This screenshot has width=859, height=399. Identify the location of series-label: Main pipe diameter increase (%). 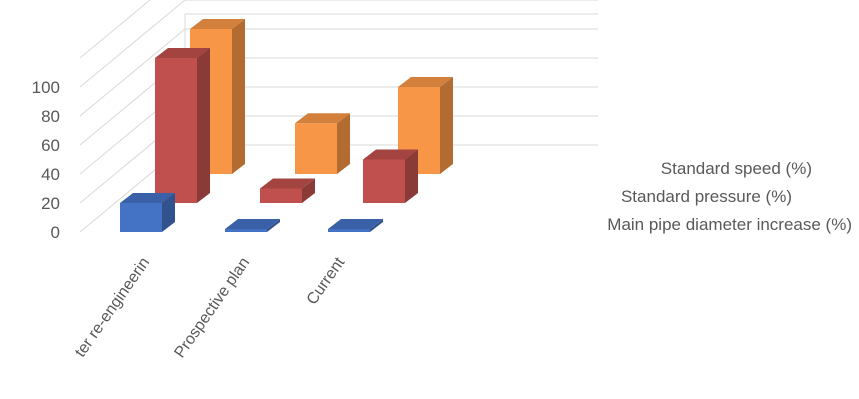
(729, 224).